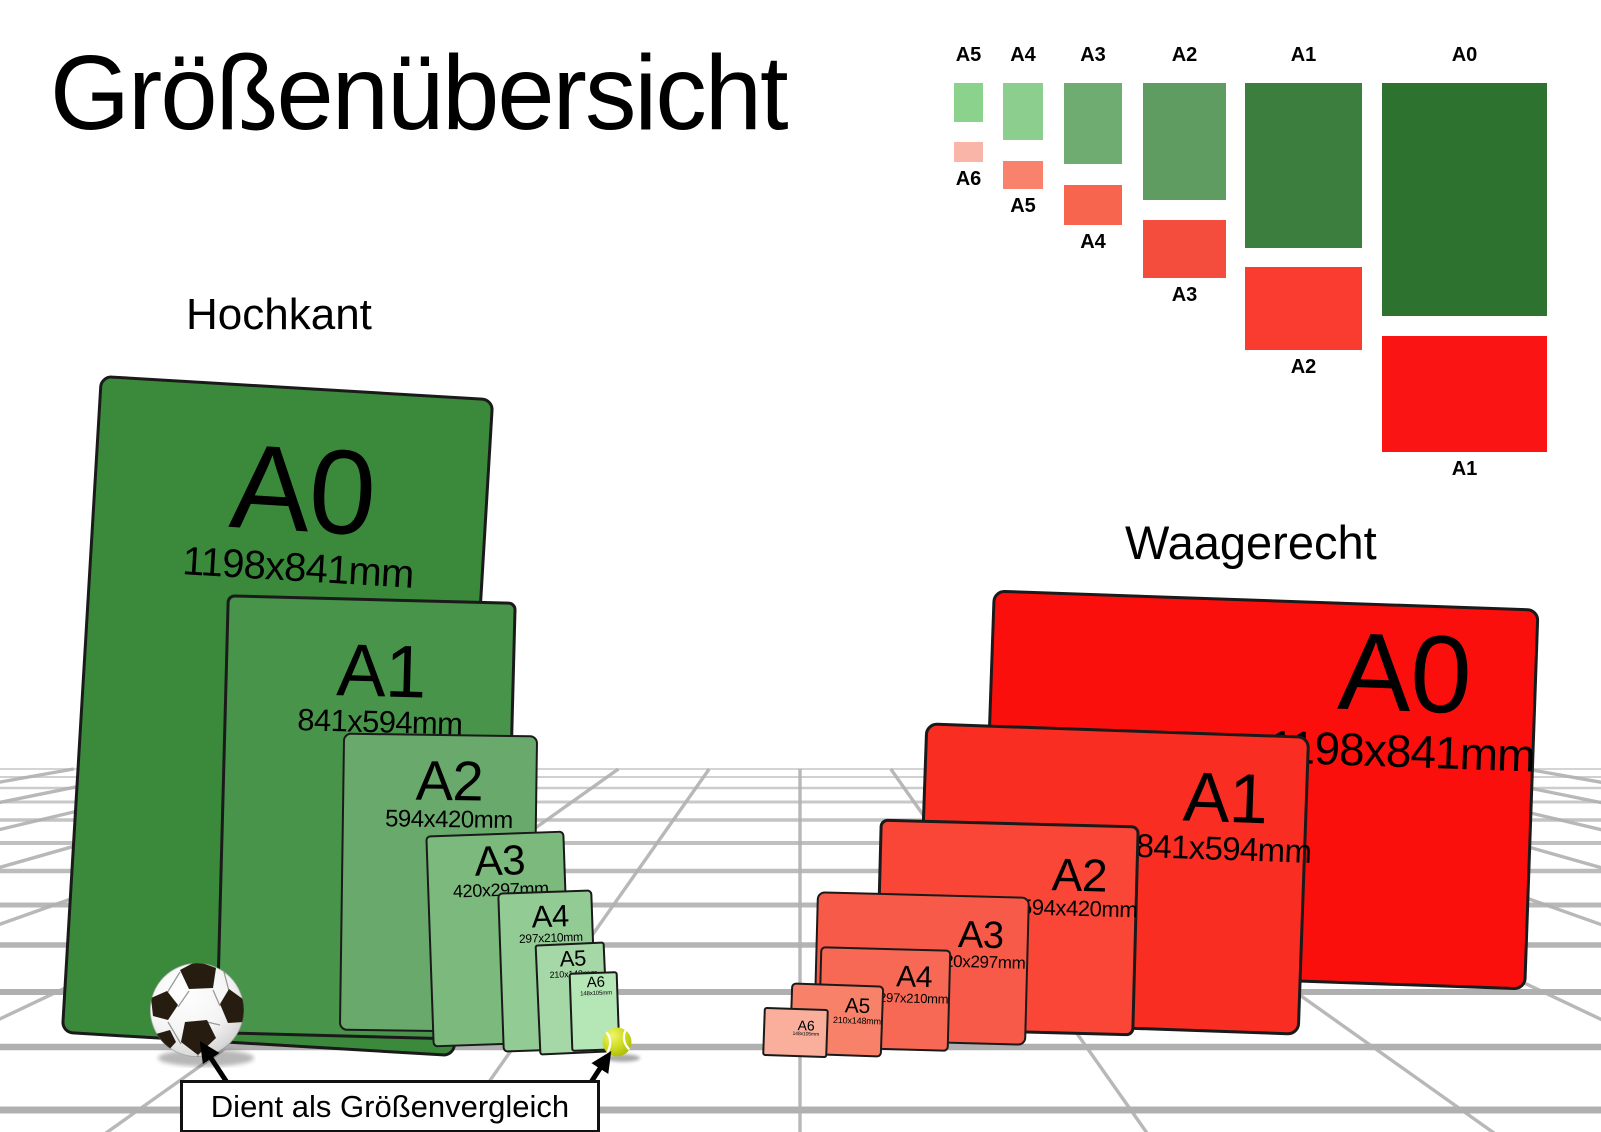 The image size is (1601, 1132). What do you see at coordinates (1093, 242) in the screenshot?
I see `mini-landscape-label: A4` at bounding box center [1093, 242].